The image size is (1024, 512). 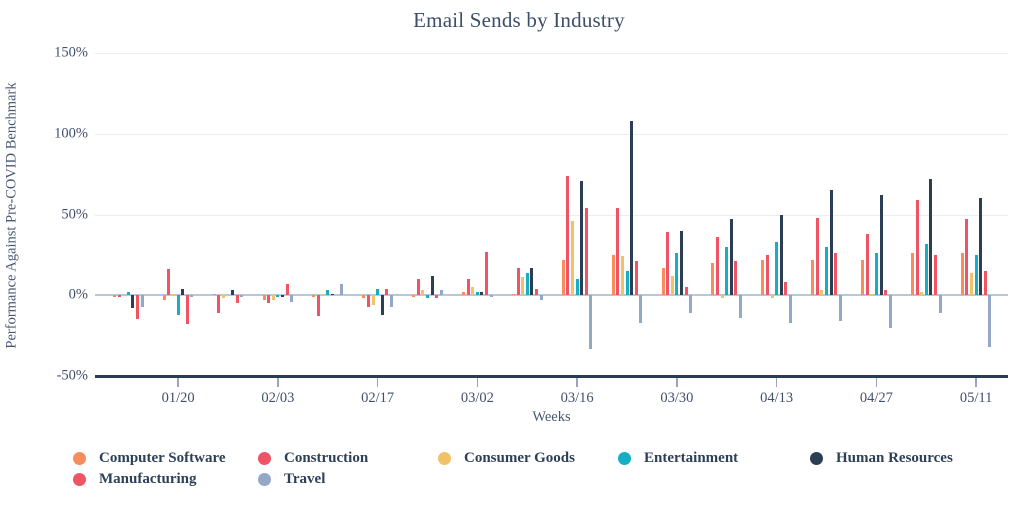 What do you see at coordinates (368, 301) in the screenshot?
I see `bar-construction-02/17` at bounding box center [368, 301].